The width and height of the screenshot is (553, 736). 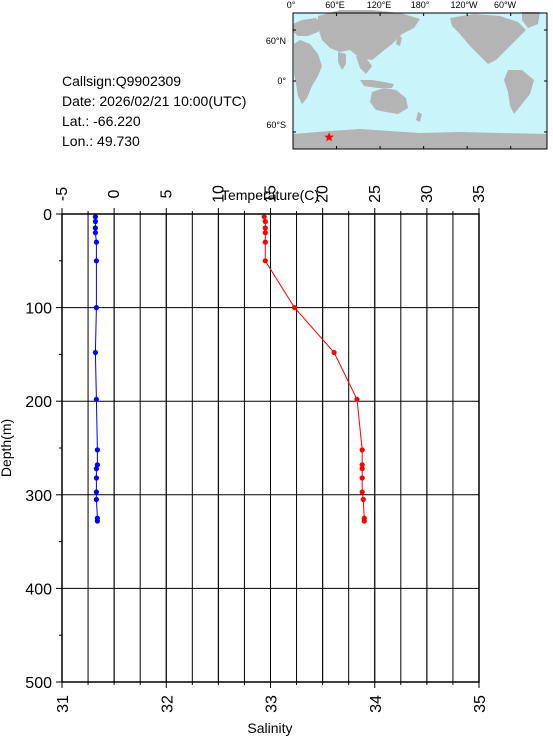 I want to click on europe-landmass, so click(x=307, y=27).